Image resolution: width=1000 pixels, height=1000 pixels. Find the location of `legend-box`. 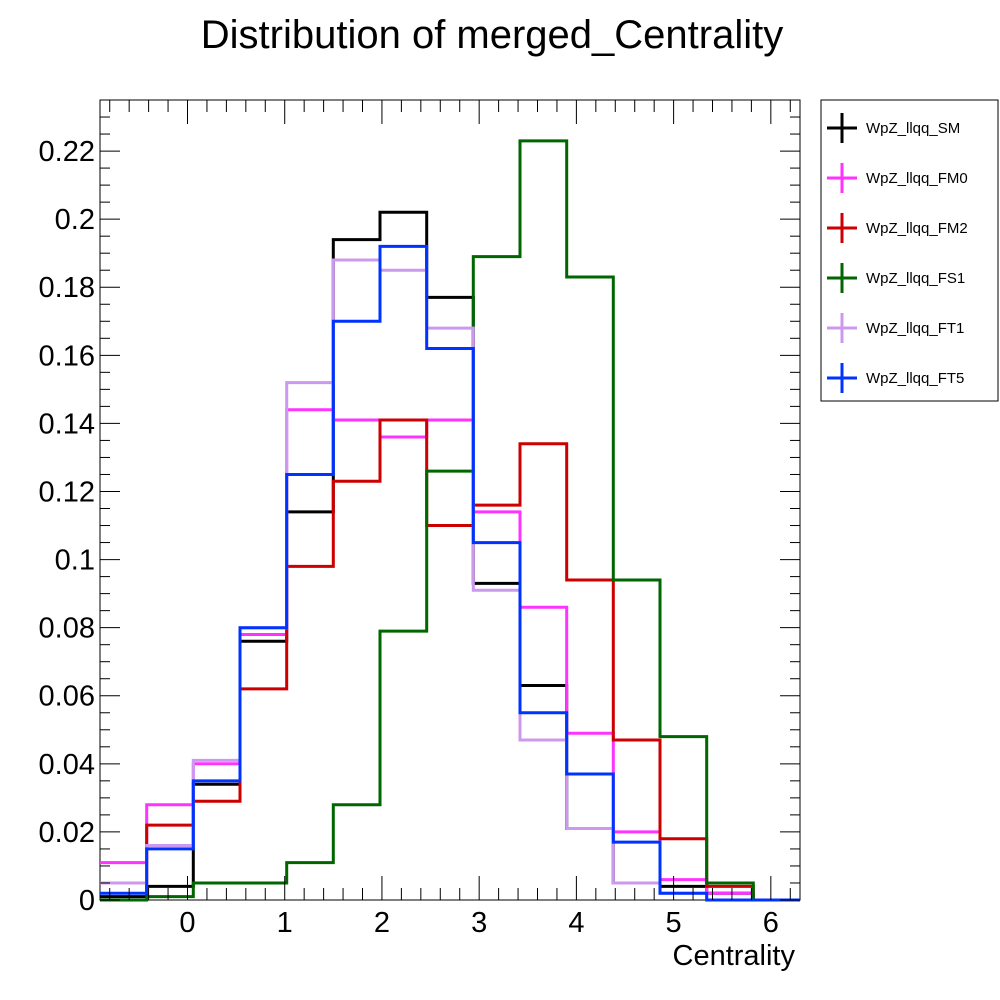

legend-box is located at coordinates (909, 250).